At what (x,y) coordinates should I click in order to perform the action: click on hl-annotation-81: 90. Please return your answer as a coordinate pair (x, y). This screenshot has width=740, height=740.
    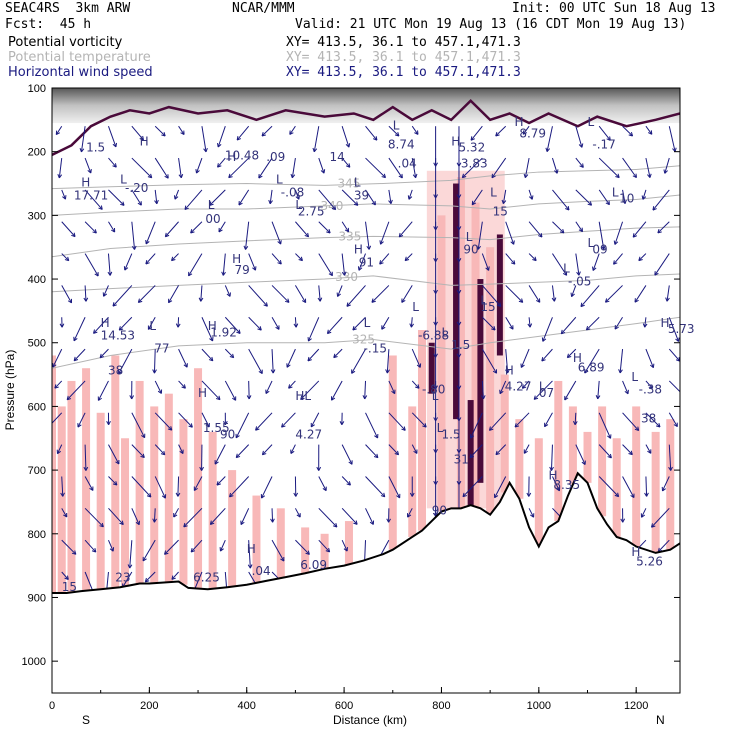
    Looking at the image, I should click on (439, 511).